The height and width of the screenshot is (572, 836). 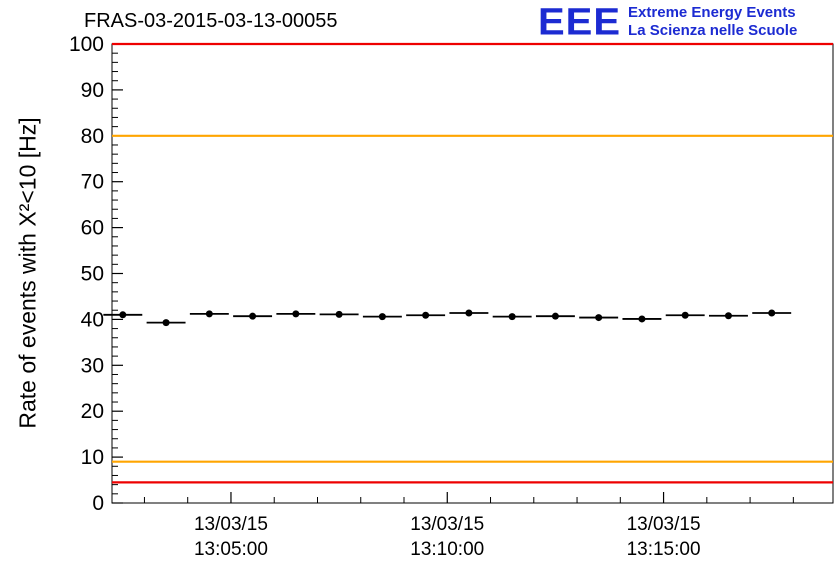 What do you see at coordinates (27, 273) in the screenshot?
I see `y-axis-label: Rate of events with X²<10 [Hz]` at bounding box center [27, 273].